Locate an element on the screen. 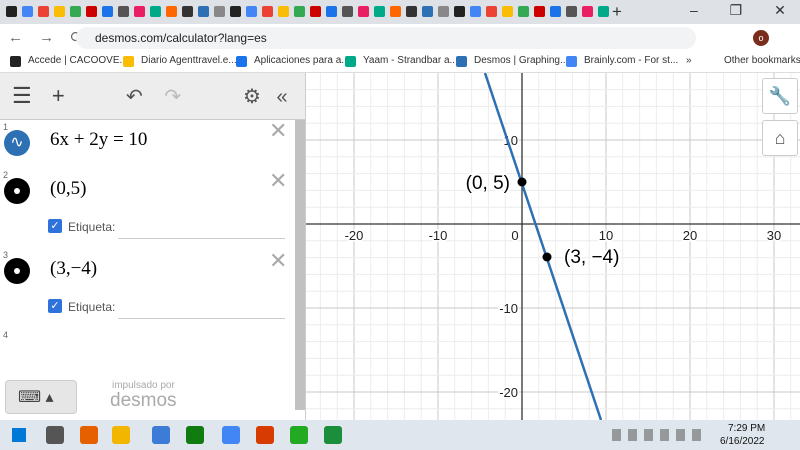 This screenshot has height=450, width=800. clock-time: 7:29 PM is located at coordinates (747, 428).